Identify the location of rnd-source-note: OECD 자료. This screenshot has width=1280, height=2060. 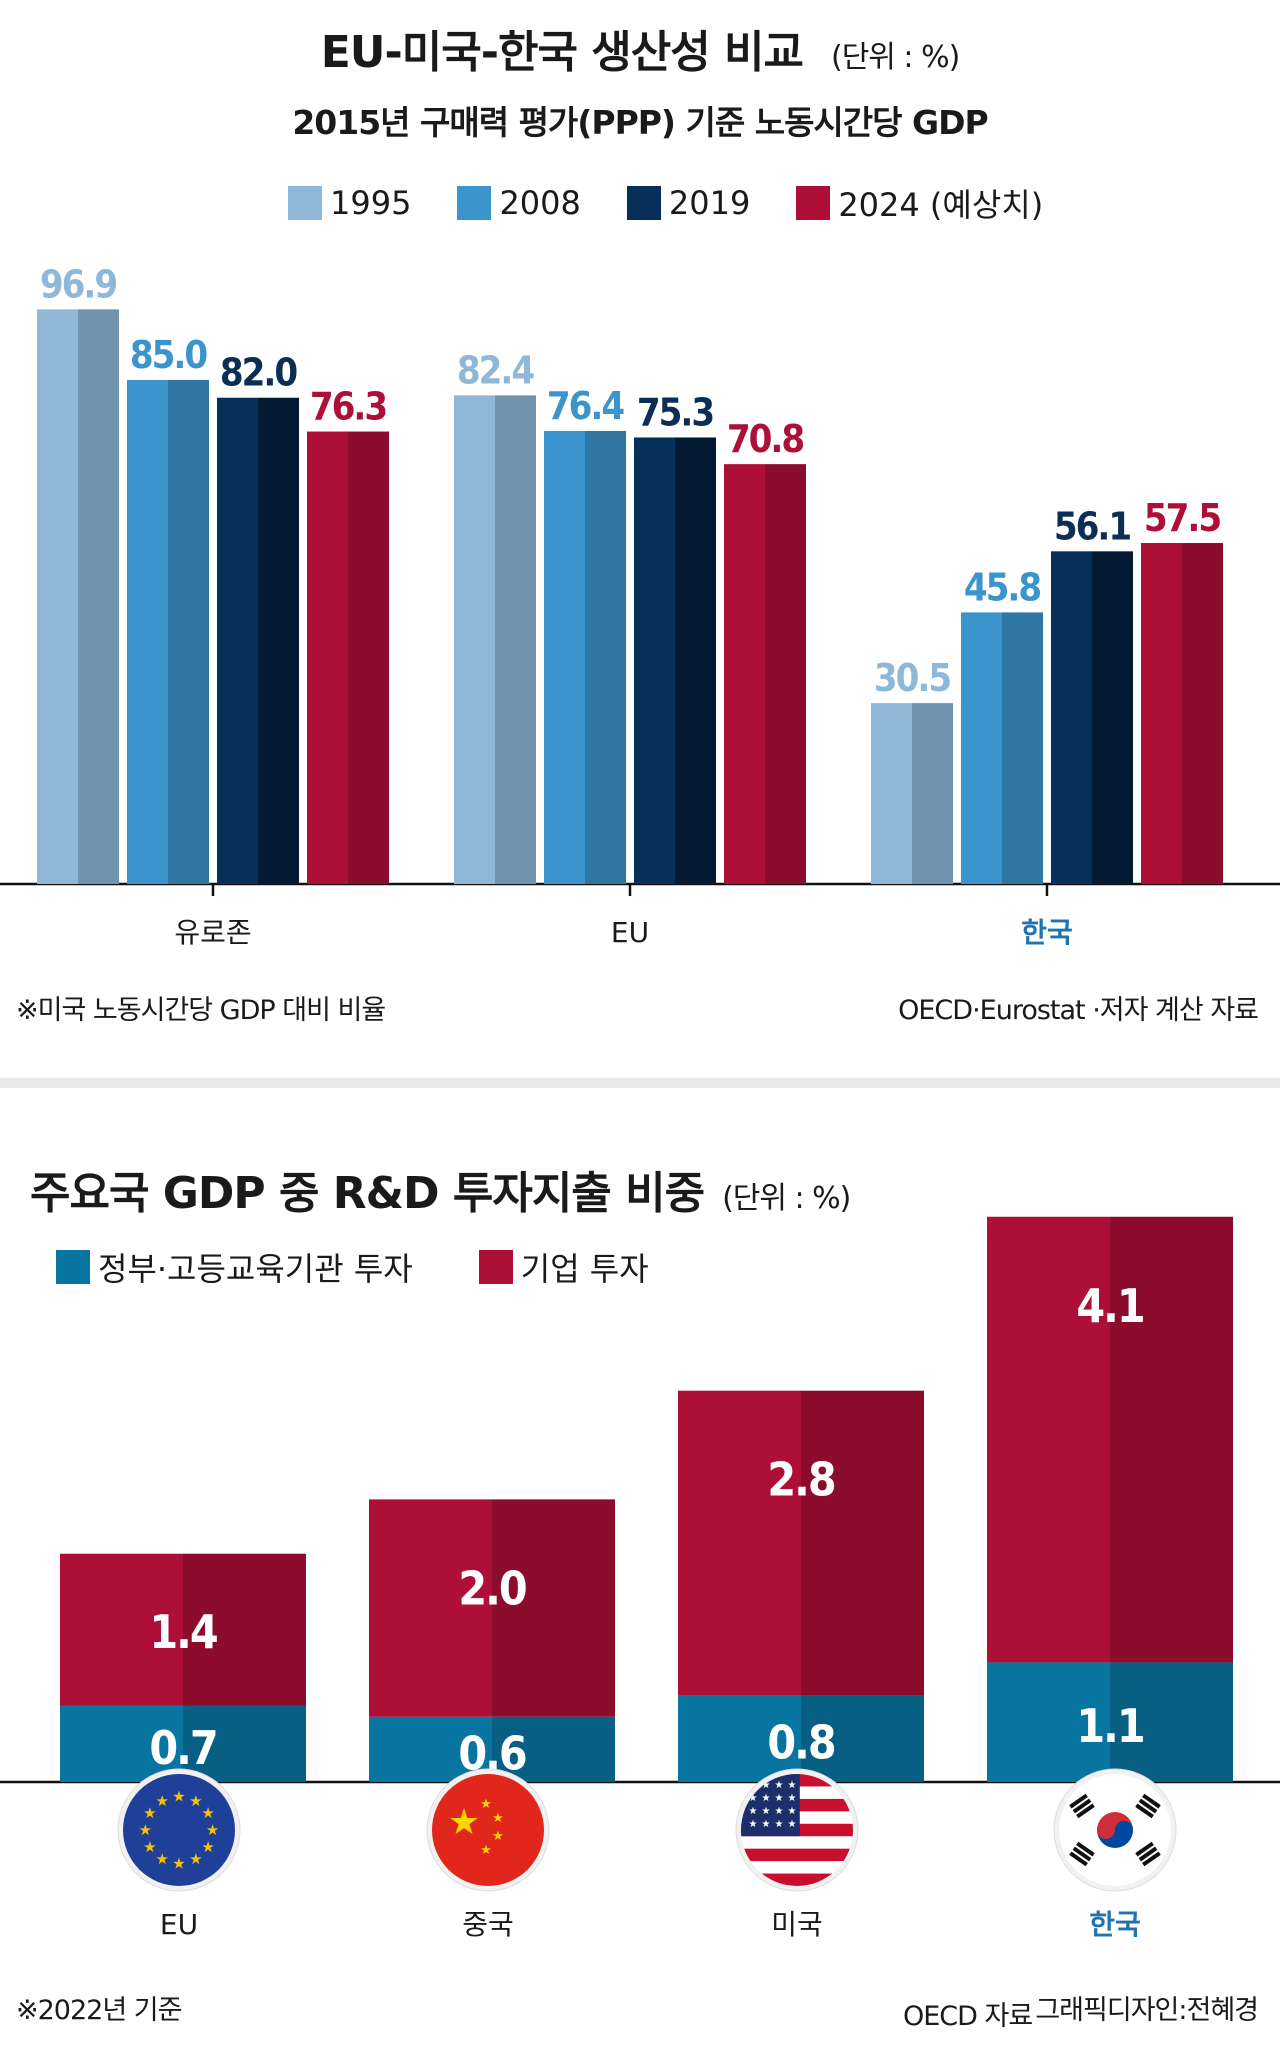
(968, 2016).